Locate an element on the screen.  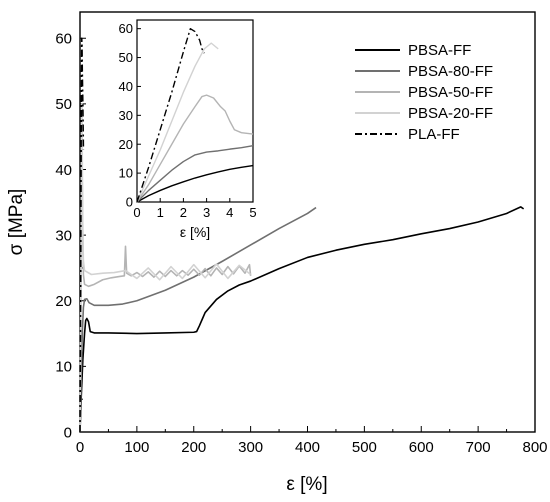
main-x-axis-title: ε [%] is located at coordinates (306, 484).